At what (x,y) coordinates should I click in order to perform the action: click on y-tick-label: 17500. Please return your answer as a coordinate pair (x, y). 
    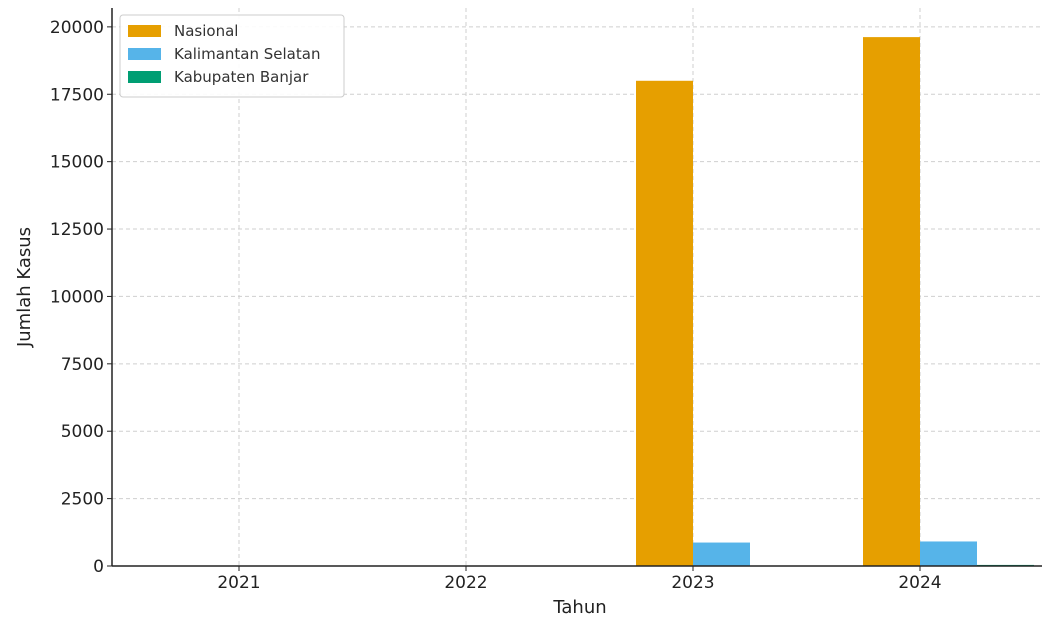
    Looking at the image, I should click on (77, 95).